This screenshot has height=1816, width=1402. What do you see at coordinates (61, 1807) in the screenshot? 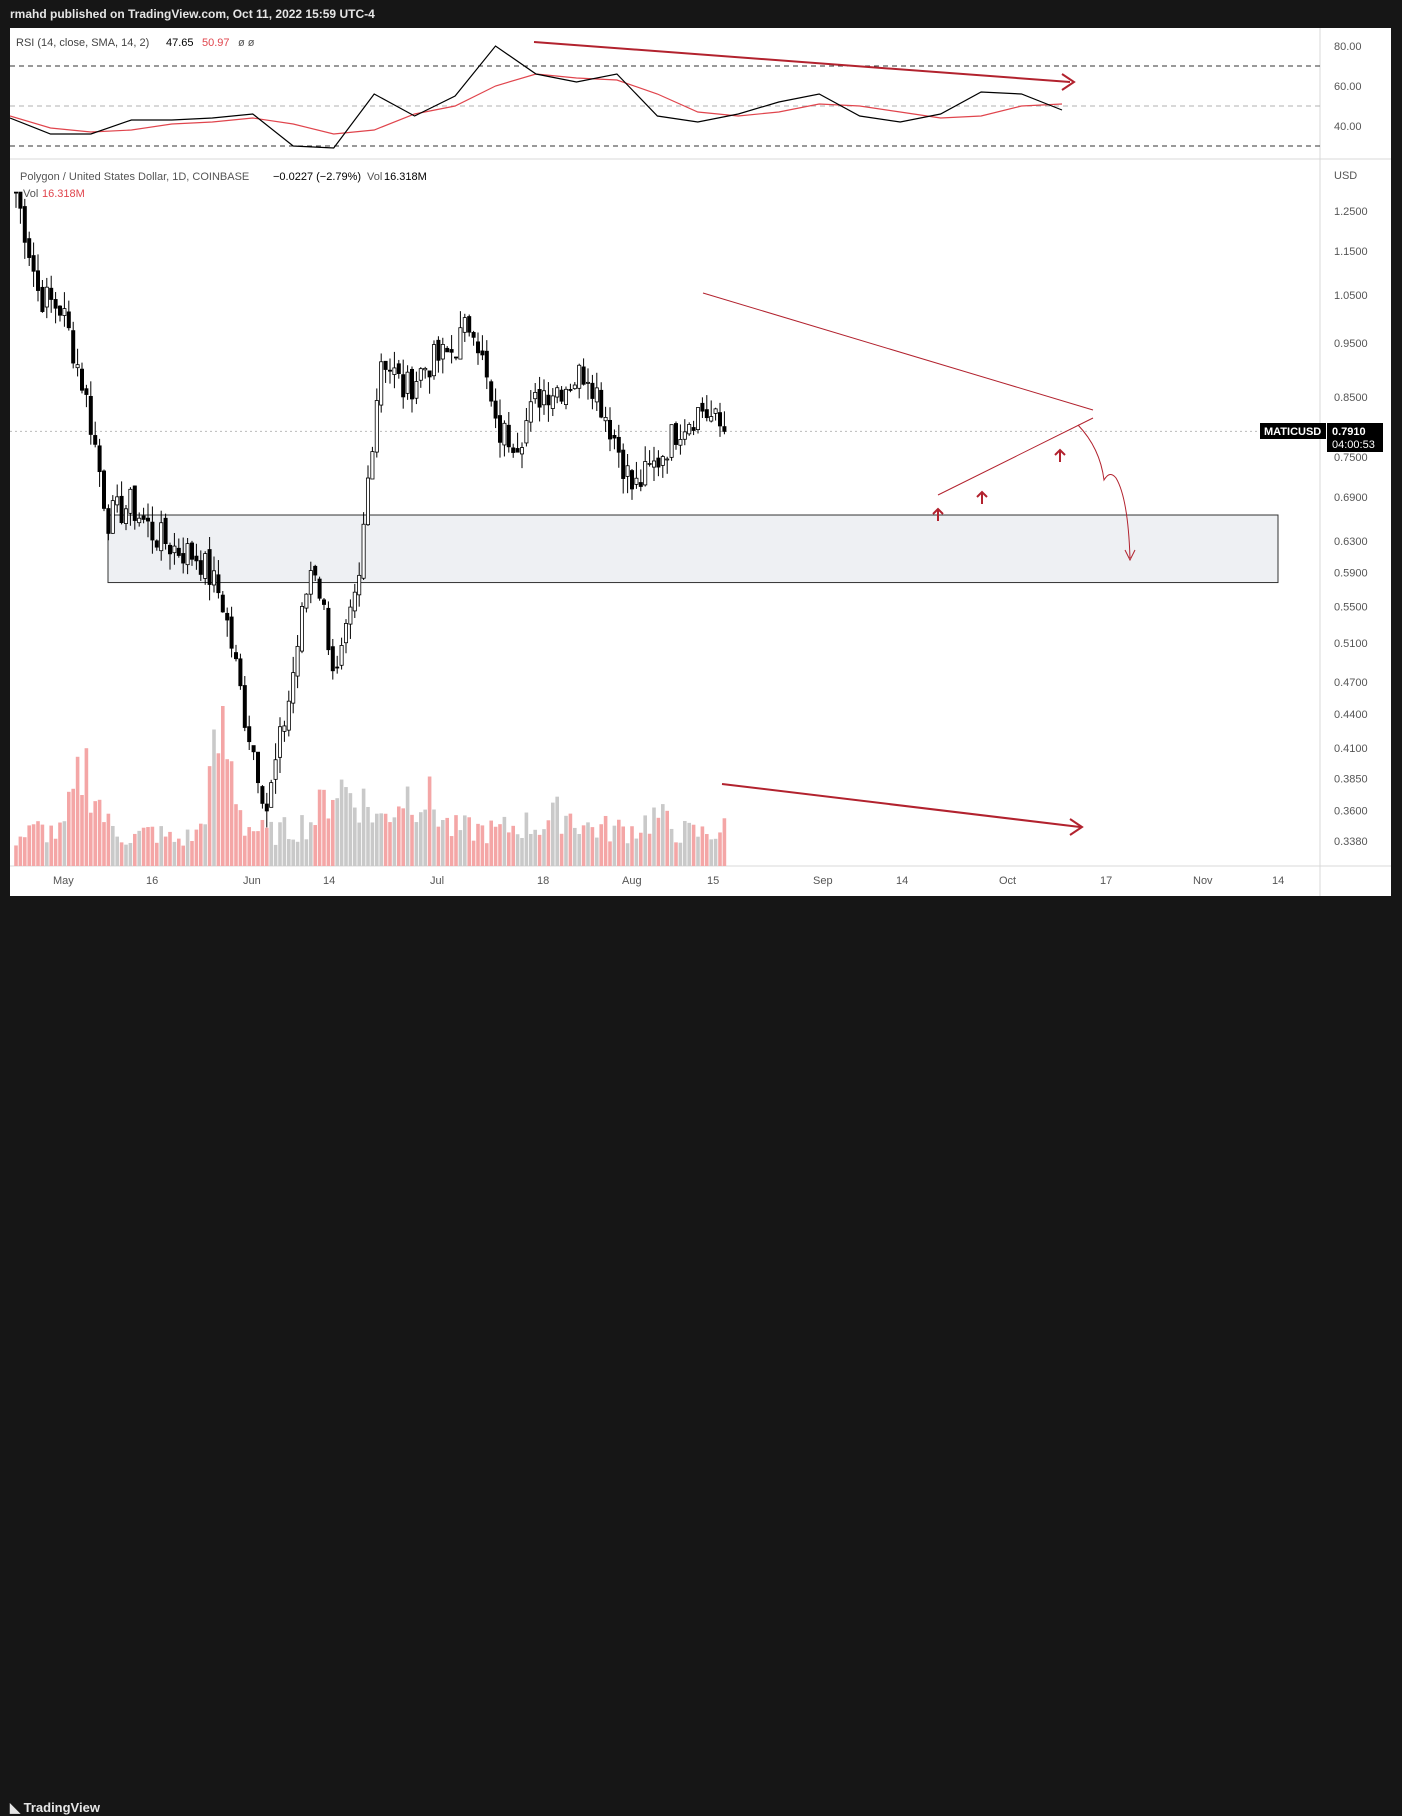
I see `tradingview-brand: TradingView` at bounding box center [61, 1807].